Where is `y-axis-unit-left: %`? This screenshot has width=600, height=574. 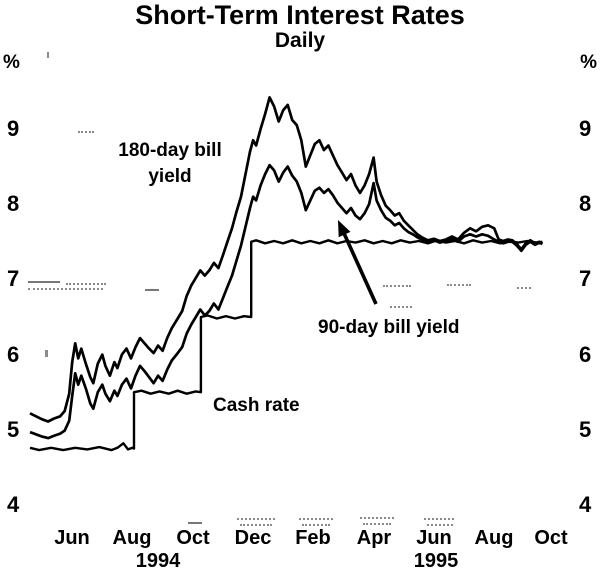 y-axis-unit-left: % is located at coordinates (11, 62).